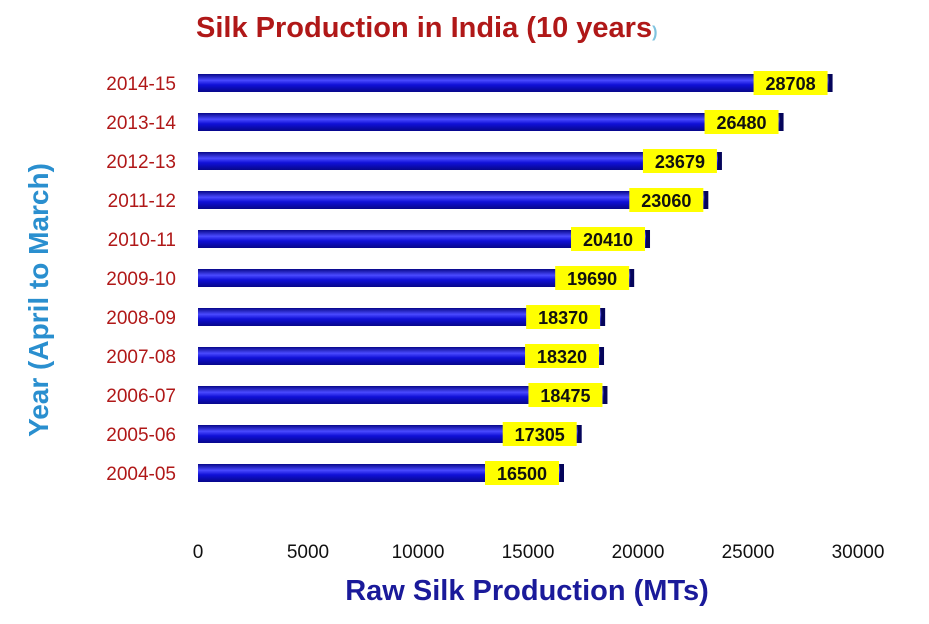 The image size is (929, 624). I want to click on category-label: 2004-05, so click(141, 474).